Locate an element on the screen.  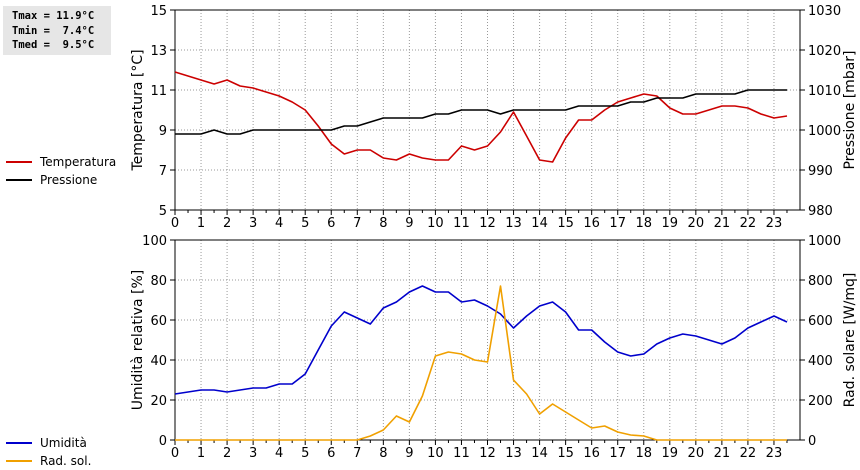
legend-item-pressione: Pressione is located at coordinates (61, 180).